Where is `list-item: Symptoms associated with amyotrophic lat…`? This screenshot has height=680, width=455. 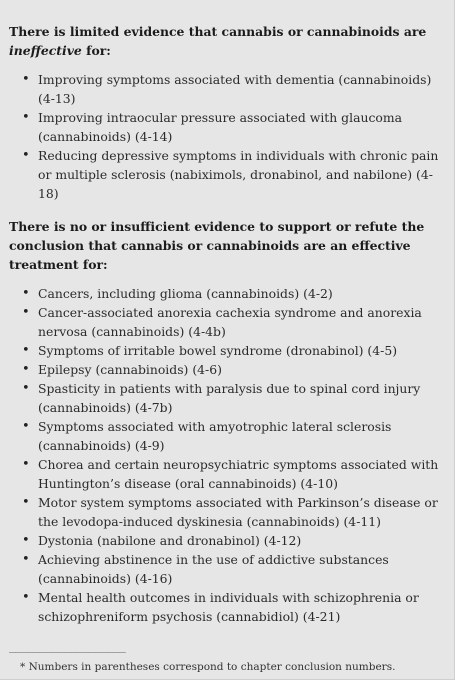 list-item: Symptoms associated with amyotrophic lat… is located at coordinates (231, 436).